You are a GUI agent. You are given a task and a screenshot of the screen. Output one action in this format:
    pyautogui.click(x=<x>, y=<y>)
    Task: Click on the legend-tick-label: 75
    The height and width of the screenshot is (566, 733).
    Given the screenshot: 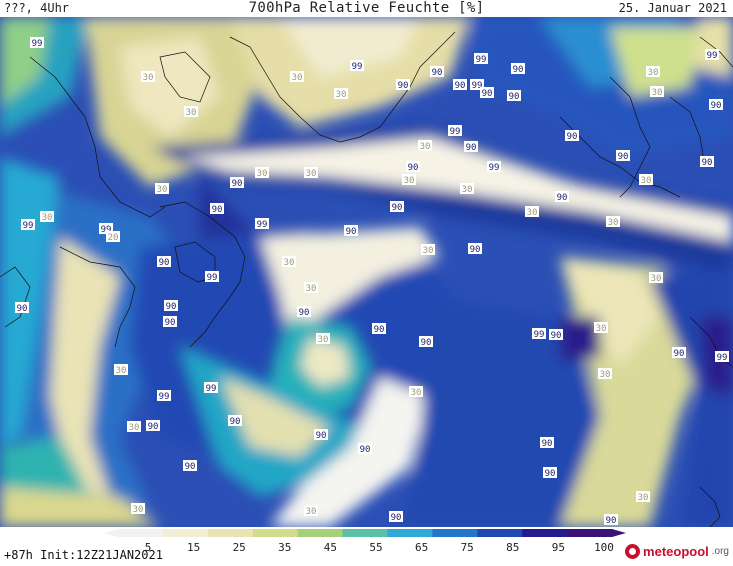 What is the action you would take?
    pyautogui.click(x=467, y=547)
    